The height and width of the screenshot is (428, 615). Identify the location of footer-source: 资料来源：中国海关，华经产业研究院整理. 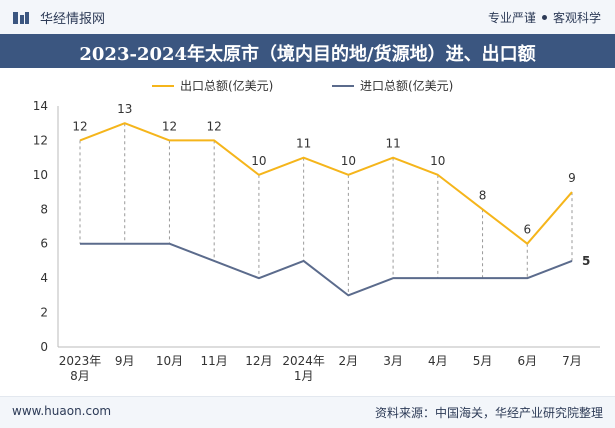
(488, 413).